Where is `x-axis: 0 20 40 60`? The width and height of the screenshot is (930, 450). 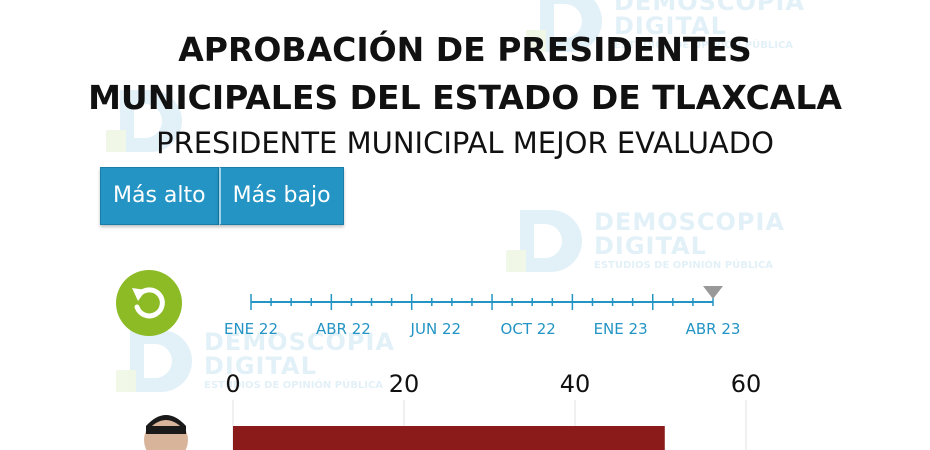
x-axis: 0 20 40 60 is located at coordinates (493, 384).